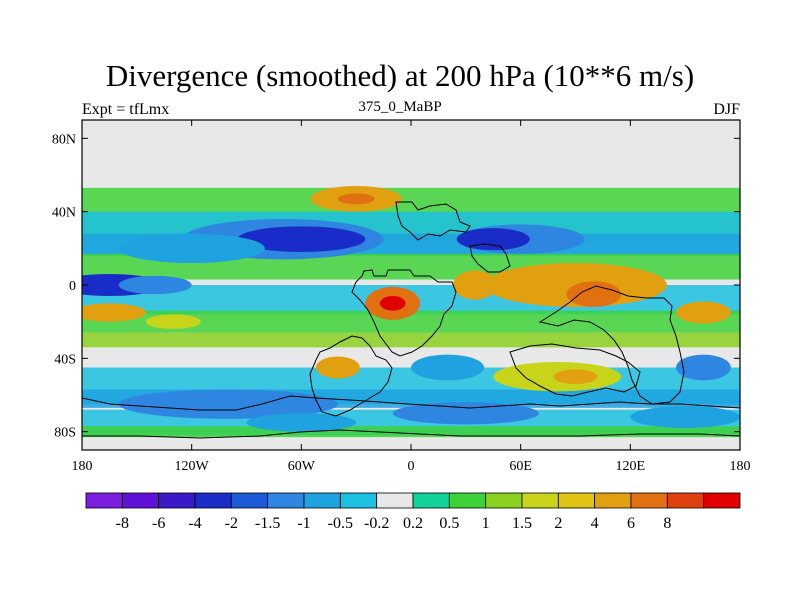  I want to click on x-tick-label: 120E, so click(631, 466).